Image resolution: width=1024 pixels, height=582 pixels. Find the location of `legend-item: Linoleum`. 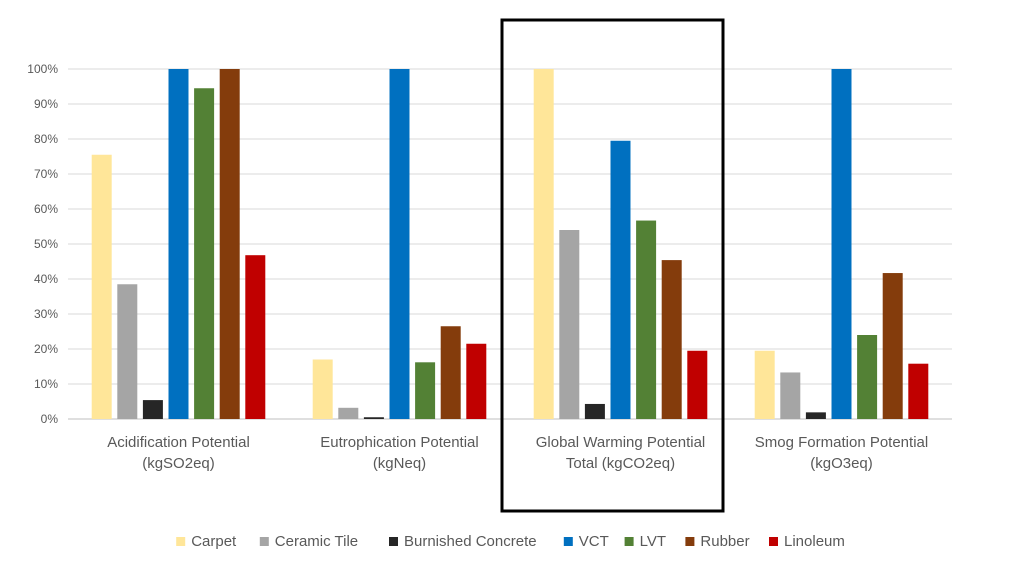

legend-item: Linoleum is located at coordinates (807, 541).